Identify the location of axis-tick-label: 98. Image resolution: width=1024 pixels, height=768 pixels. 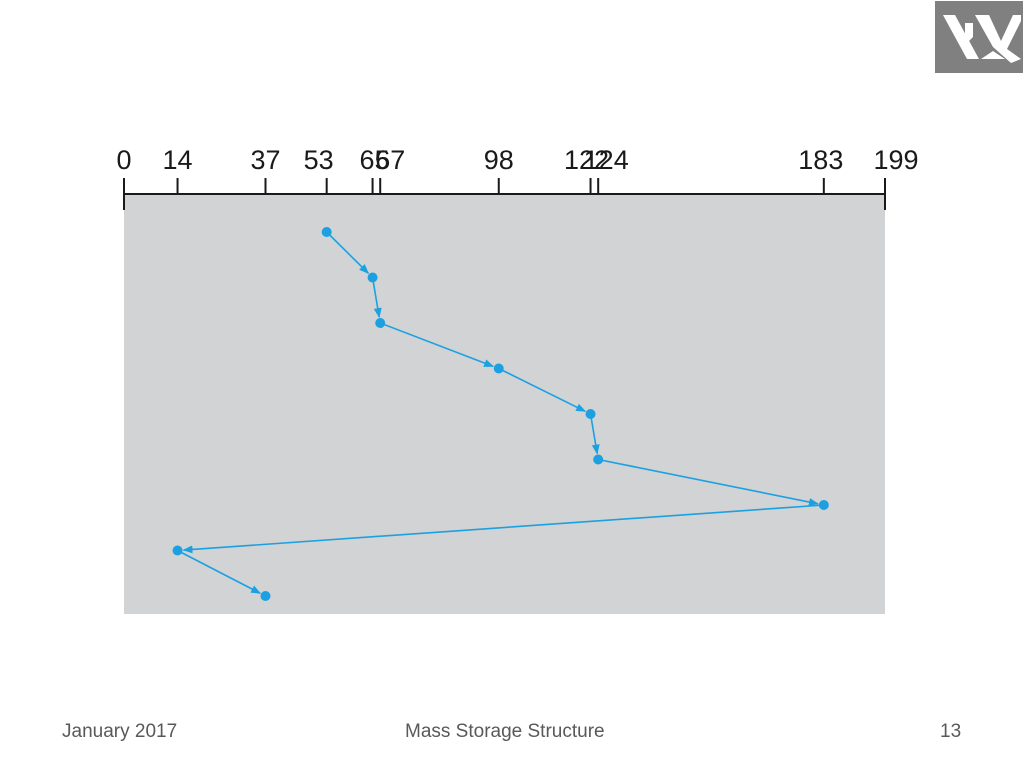
(499, 160).